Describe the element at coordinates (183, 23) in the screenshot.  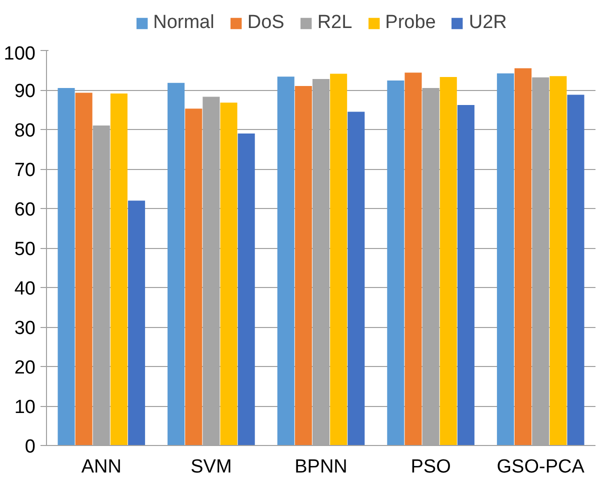
I see `legend-label: Normal` at that location.